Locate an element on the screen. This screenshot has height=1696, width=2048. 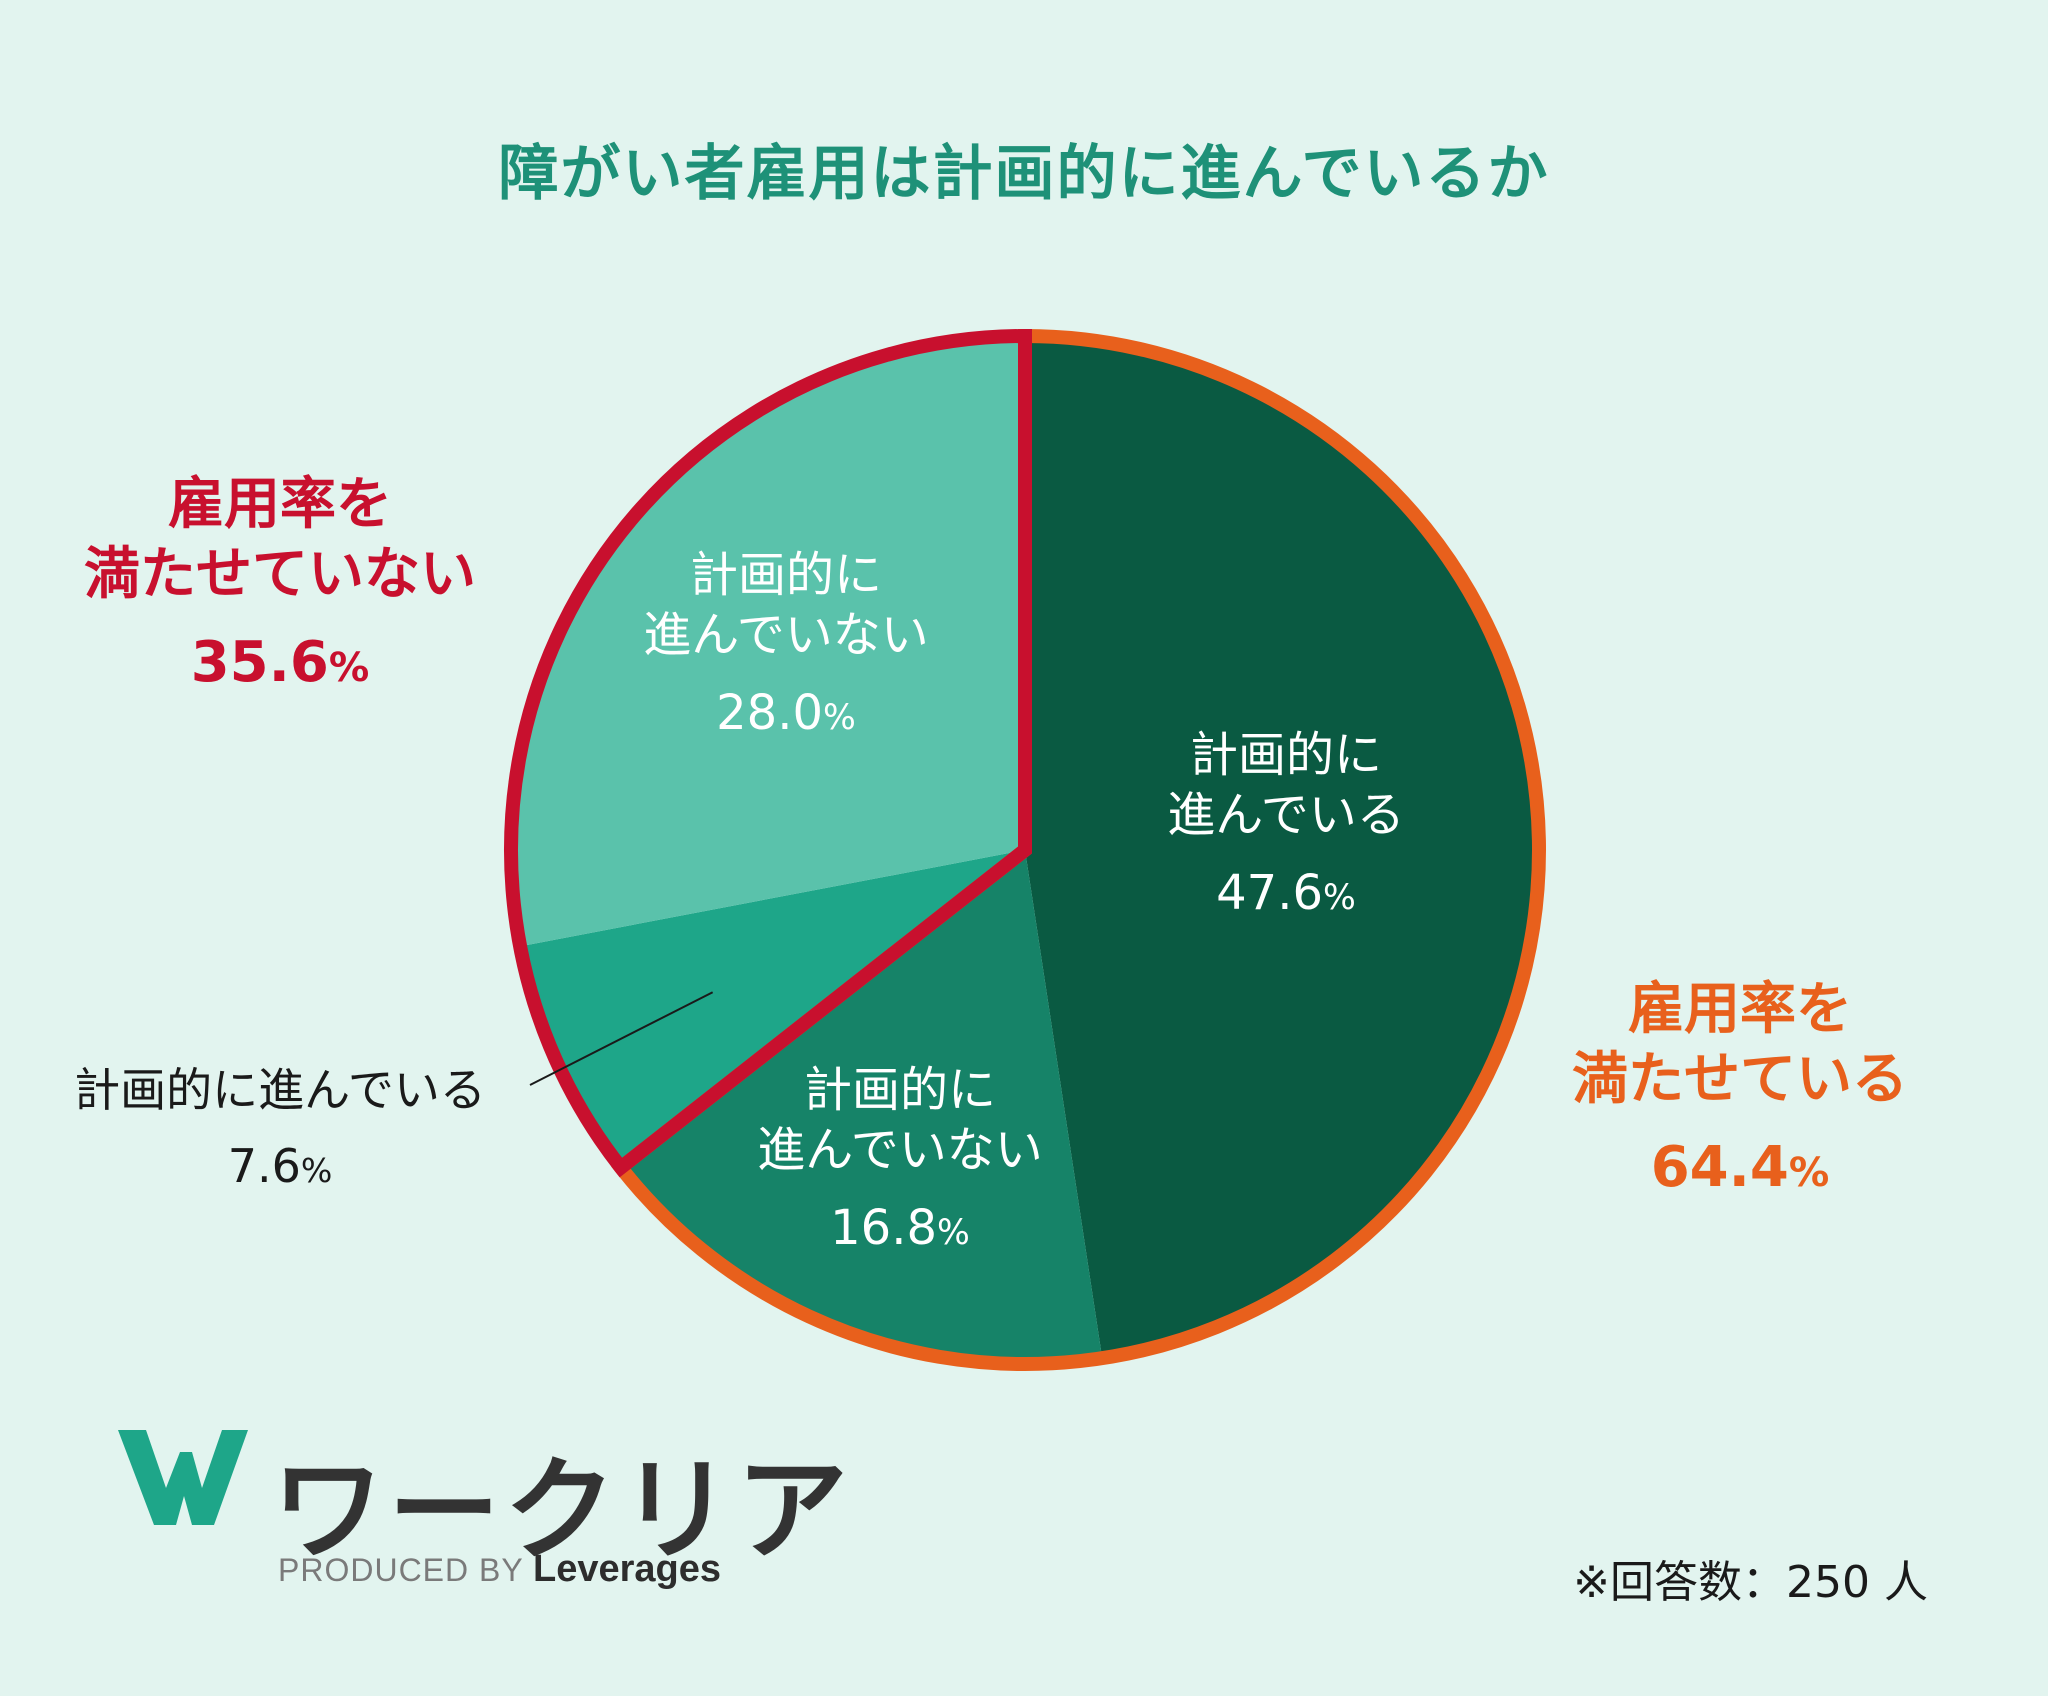
group-label-not-met: 雇用率を 満たせていない 35.6% is located at coordinates (280, 584).